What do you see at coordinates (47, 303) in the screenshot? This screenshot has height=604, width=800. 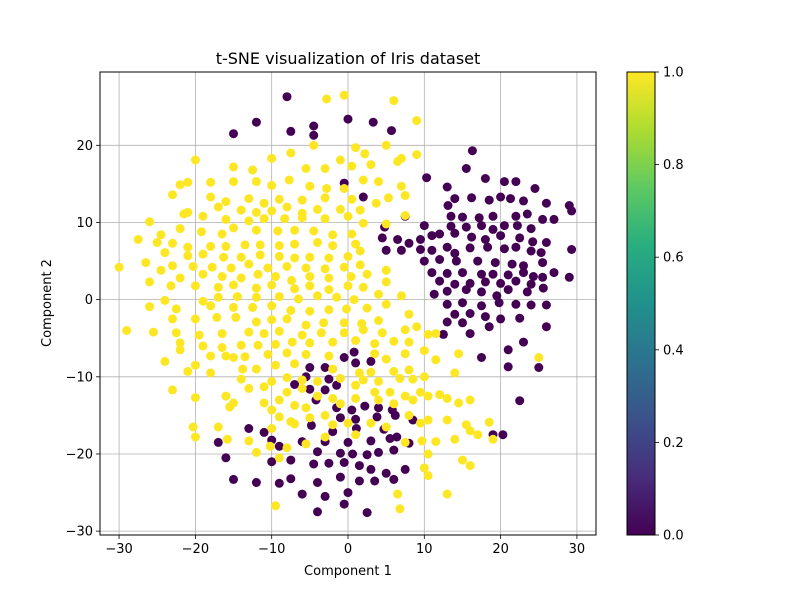 I see `y-axis-label: Component 2` at bounding box center [47, 303].